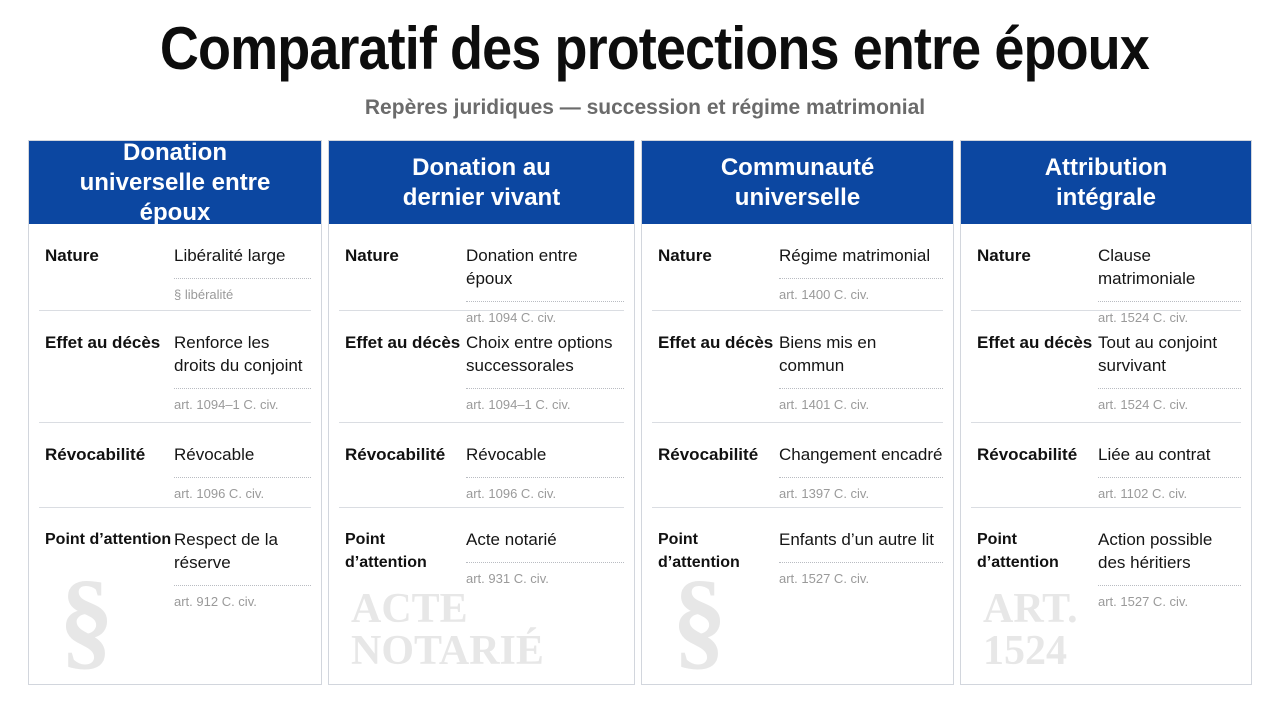 The height and width of the screenshot is (702, 1280). Describe the element at coordinates (861, 454) in the screenshot. I see `row-value: Changement encadré` at that location.